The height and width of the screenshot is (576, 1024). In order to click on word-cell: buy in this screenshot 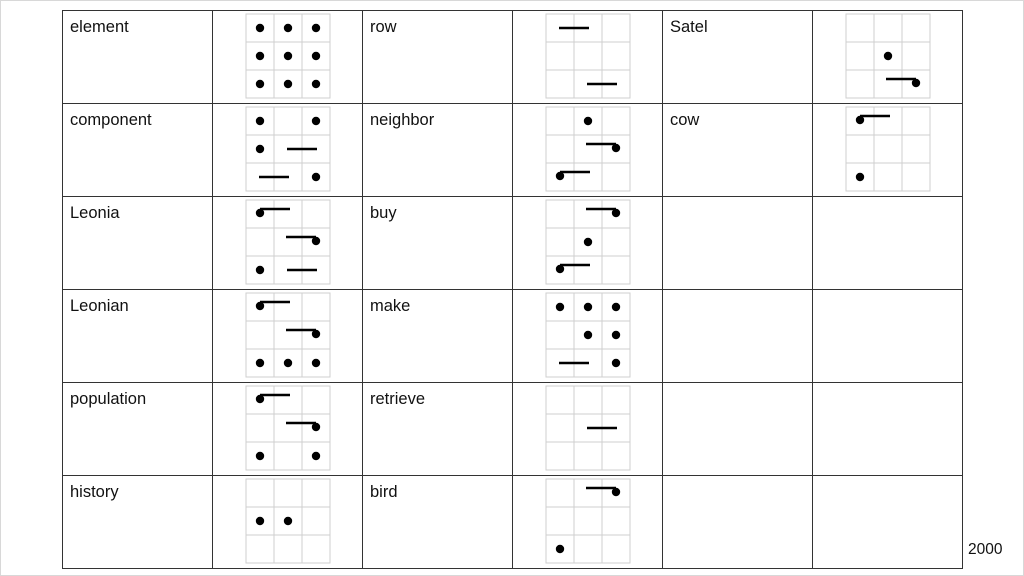, I will do `click(437, 243)`.